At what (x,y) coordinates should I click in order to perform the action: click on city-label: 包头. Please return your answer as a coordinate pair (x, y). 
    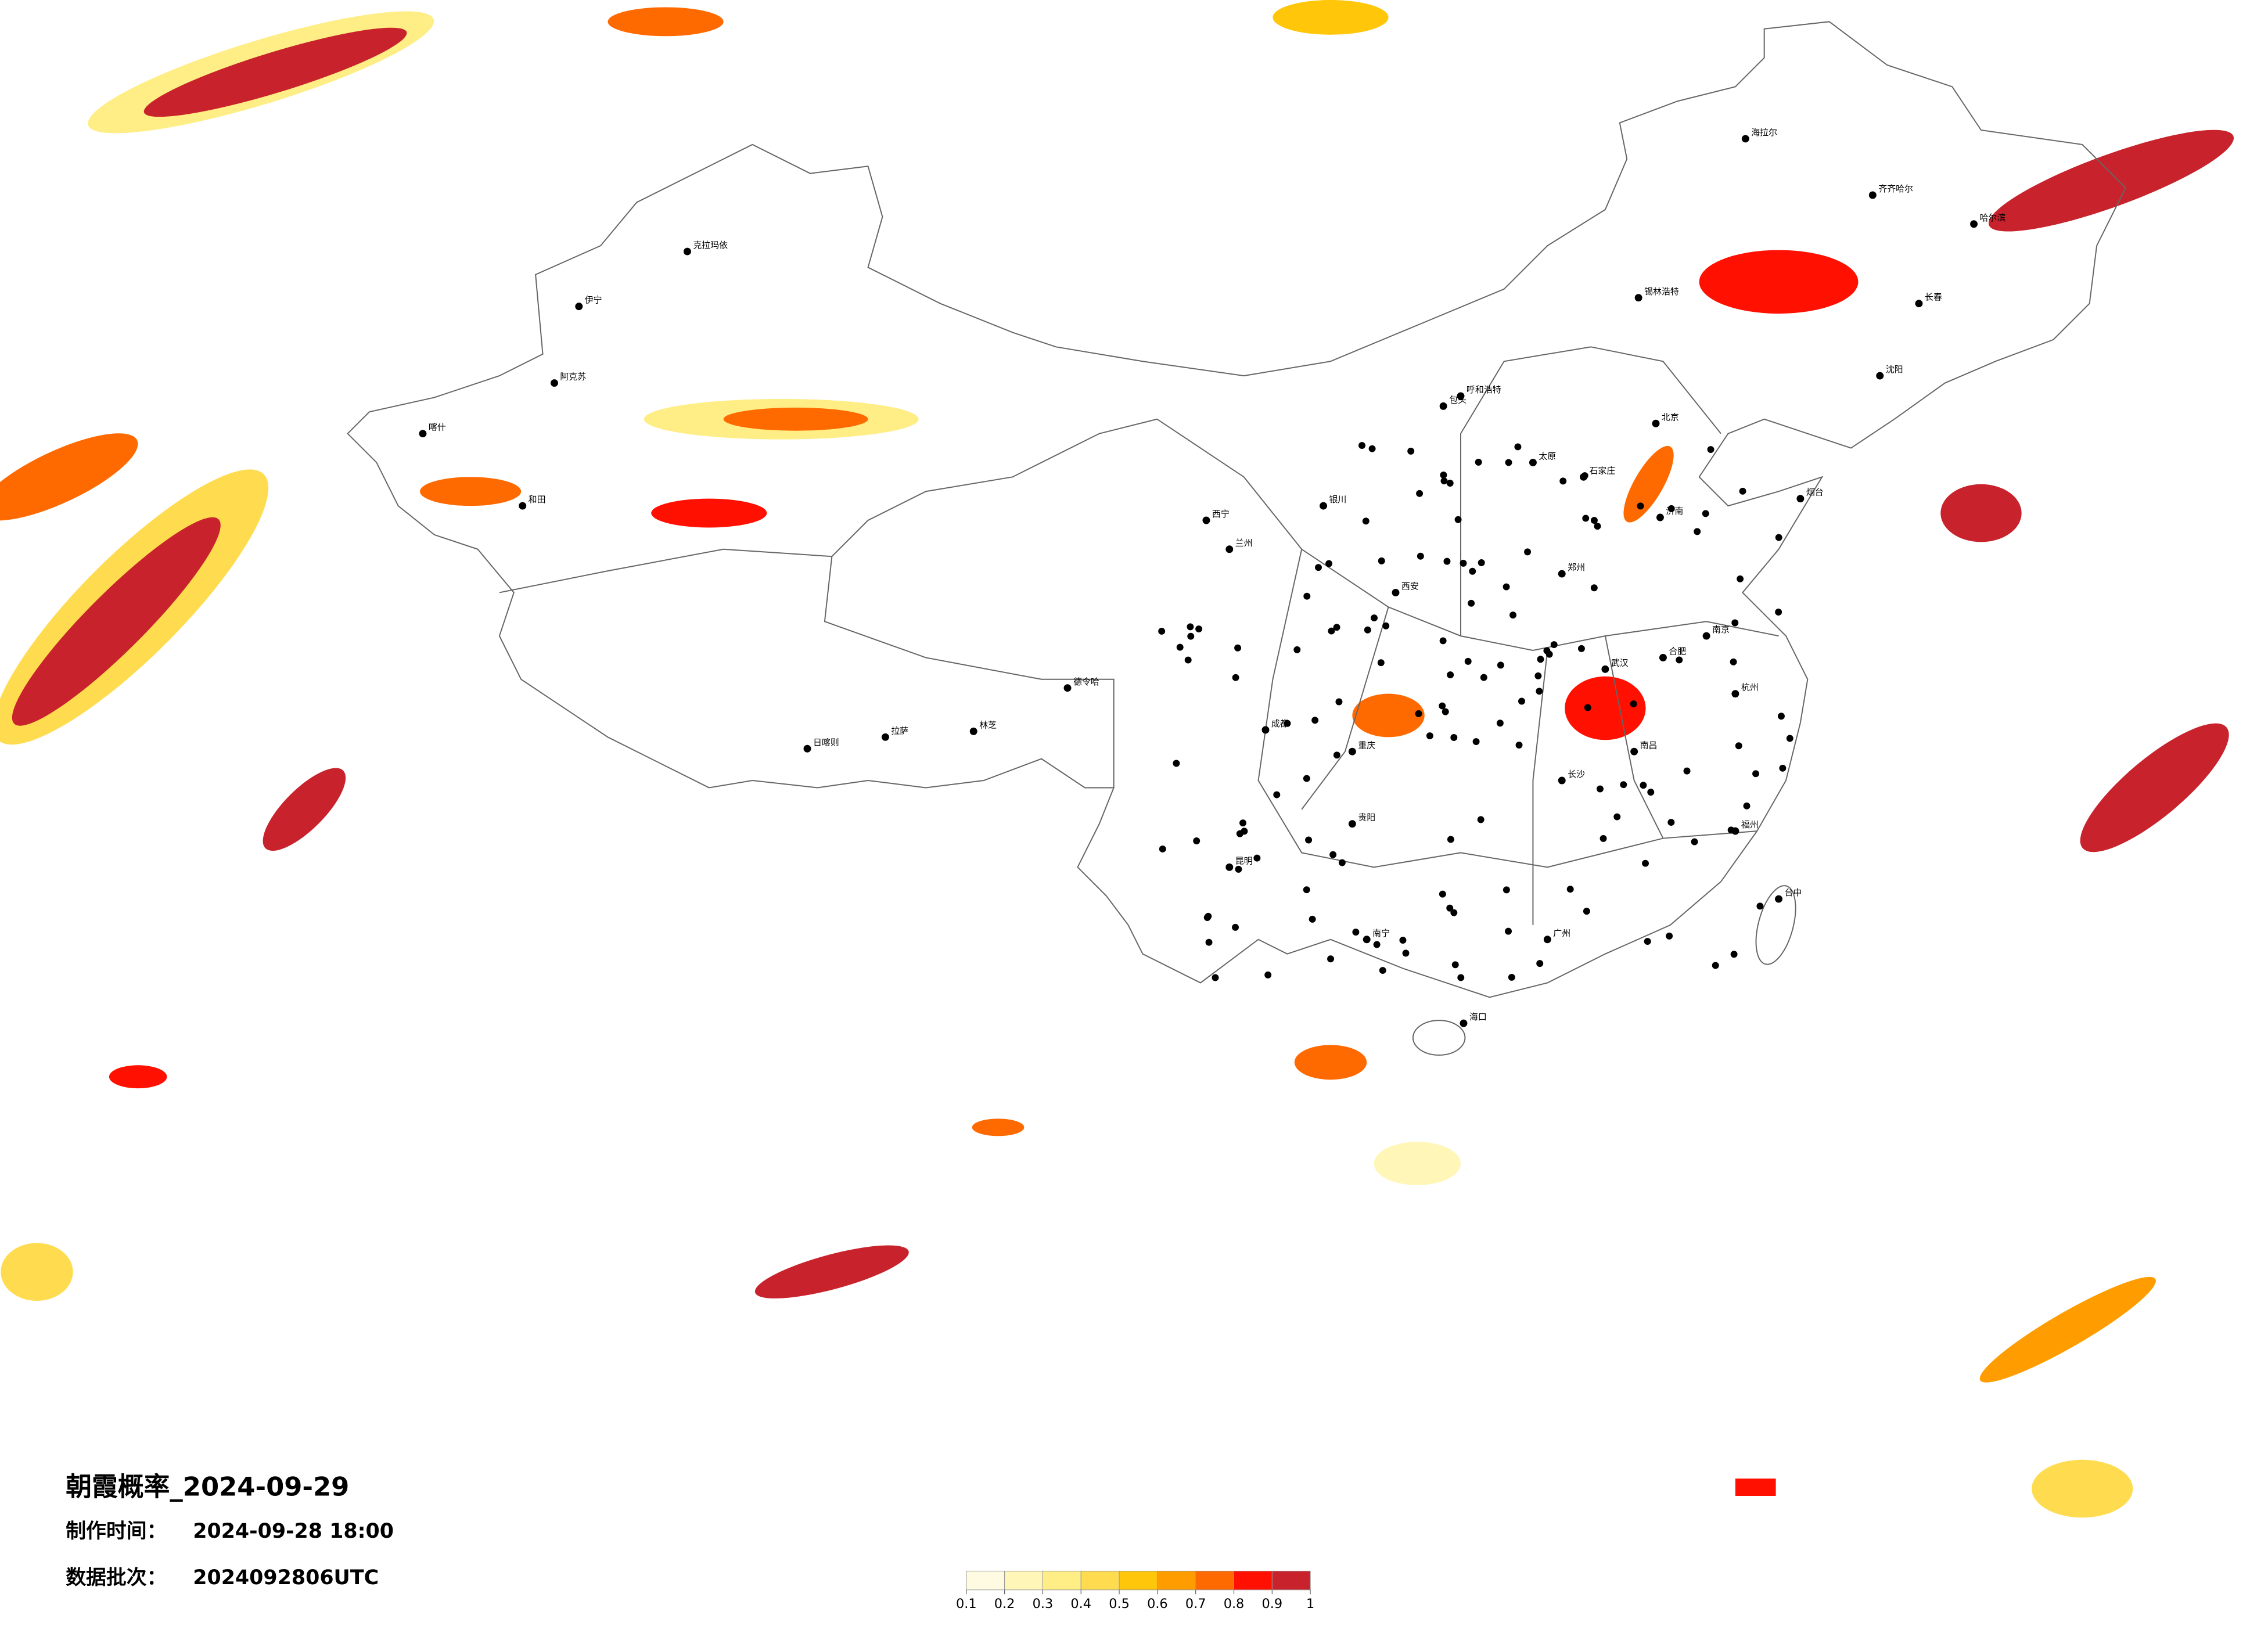
    Looking at the image, I should click on (1458, 399).